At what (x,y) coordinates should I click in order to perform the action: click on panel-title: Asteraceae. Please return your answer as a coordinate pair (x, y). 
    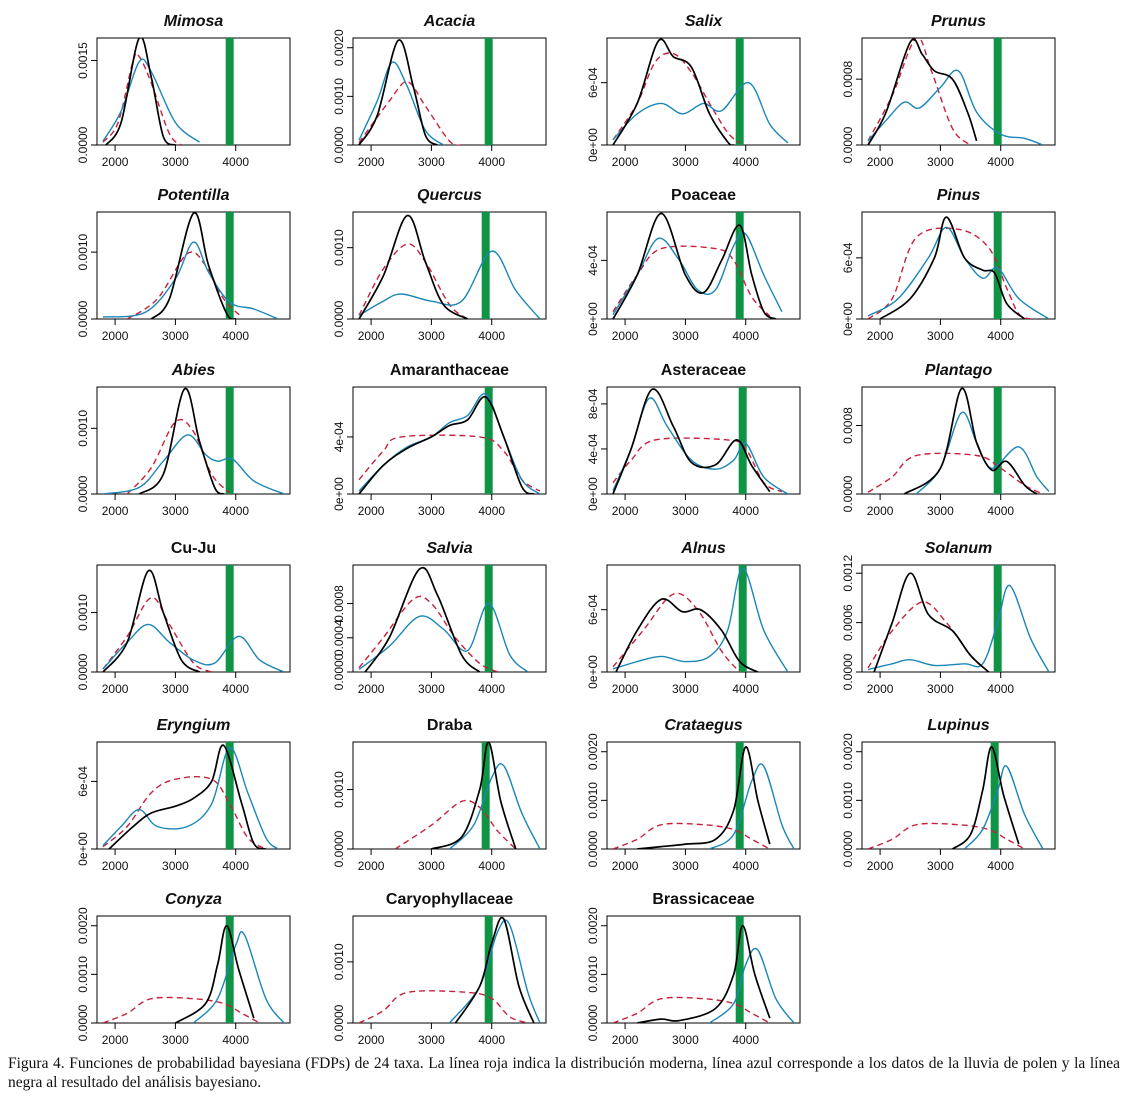
    Looking at the image, I should click on (704, 370).